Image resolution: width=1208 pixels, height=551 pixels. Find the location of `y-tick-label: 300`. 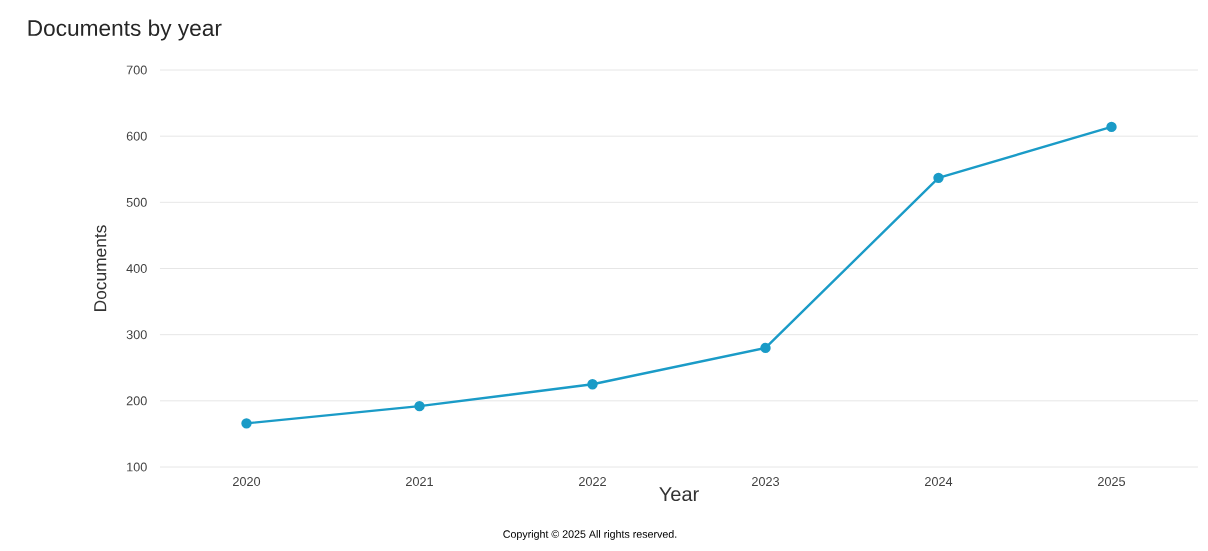

y-tick-label: 300 is located at coordinates (136, 335).